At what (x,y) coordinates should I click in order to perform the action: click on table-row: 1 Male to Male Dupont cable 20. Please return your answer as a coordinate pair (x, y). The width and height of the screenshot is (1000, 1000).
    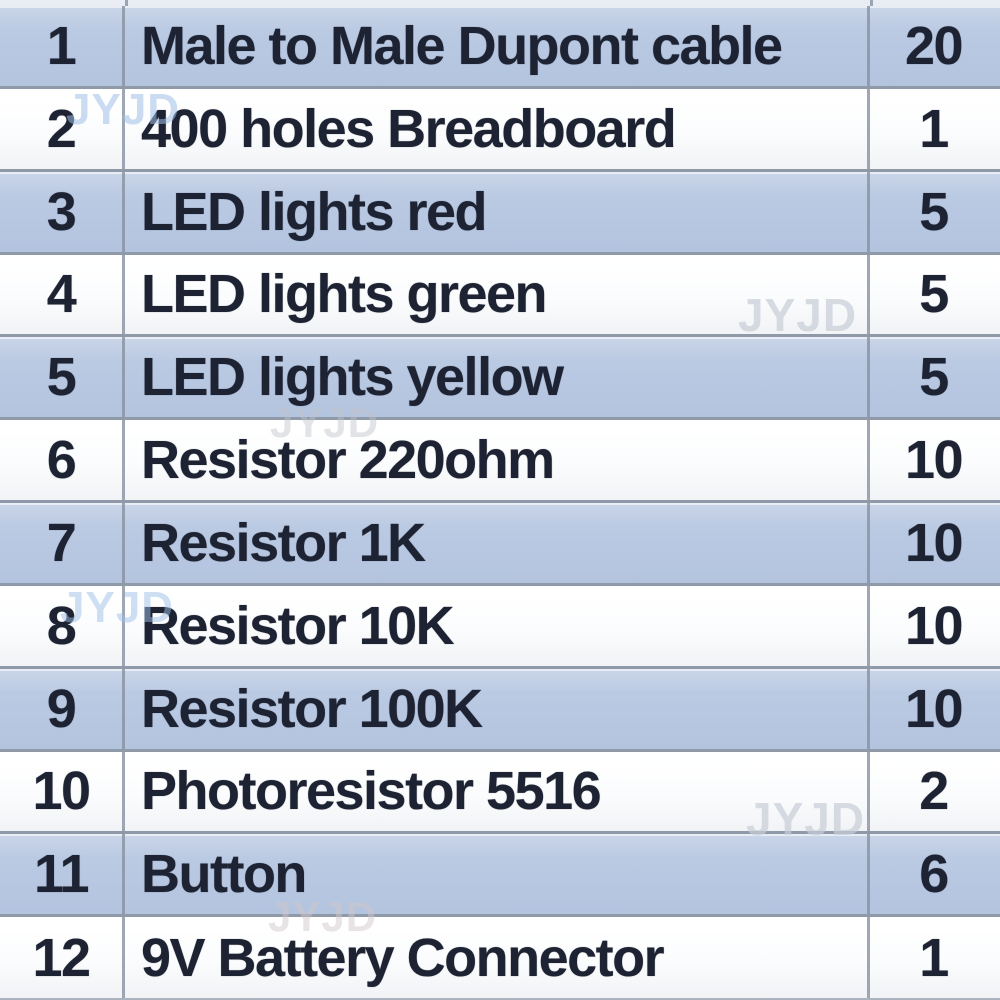
    Looking at the image, I should click on (500, 47).